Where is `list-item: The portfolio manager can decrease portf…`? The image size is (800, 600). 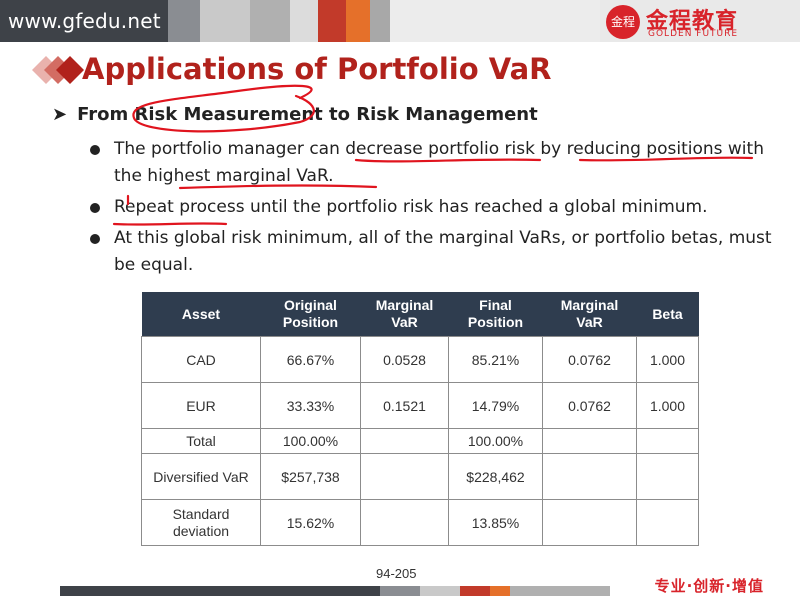 list-item: The portfolio manager can decrease portf… is located at coordinates (433, 163).